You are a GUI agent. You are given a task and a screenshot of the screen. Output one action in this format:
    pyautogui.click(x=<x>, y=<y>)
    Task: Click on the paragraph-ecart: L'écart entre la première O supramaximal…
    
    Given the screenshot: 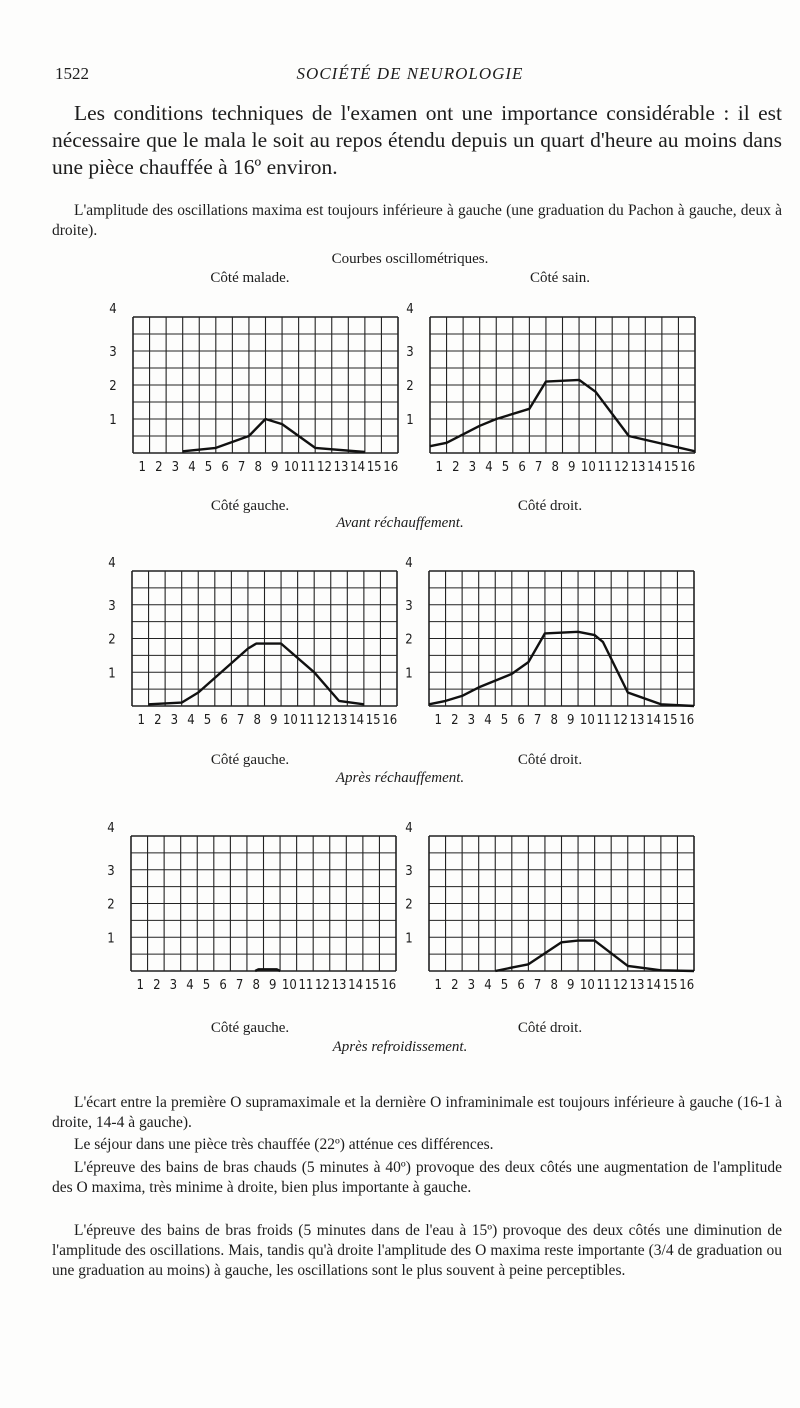 What is the action you would take?
    pyautogui.click(x=417, y=1112)
    